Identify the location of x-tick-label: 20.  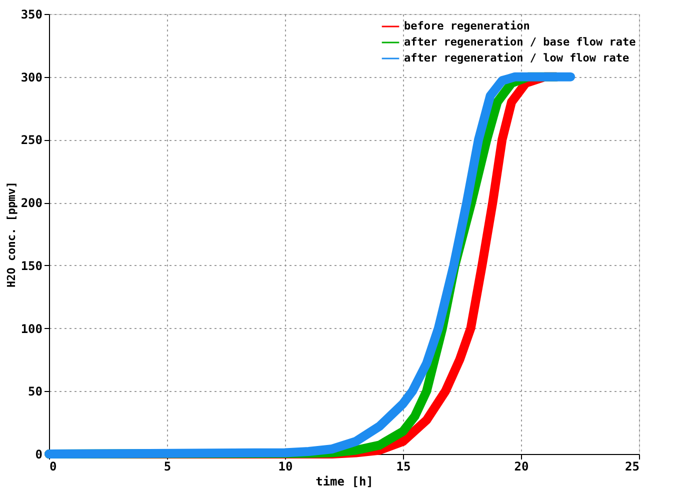
(521, 467).